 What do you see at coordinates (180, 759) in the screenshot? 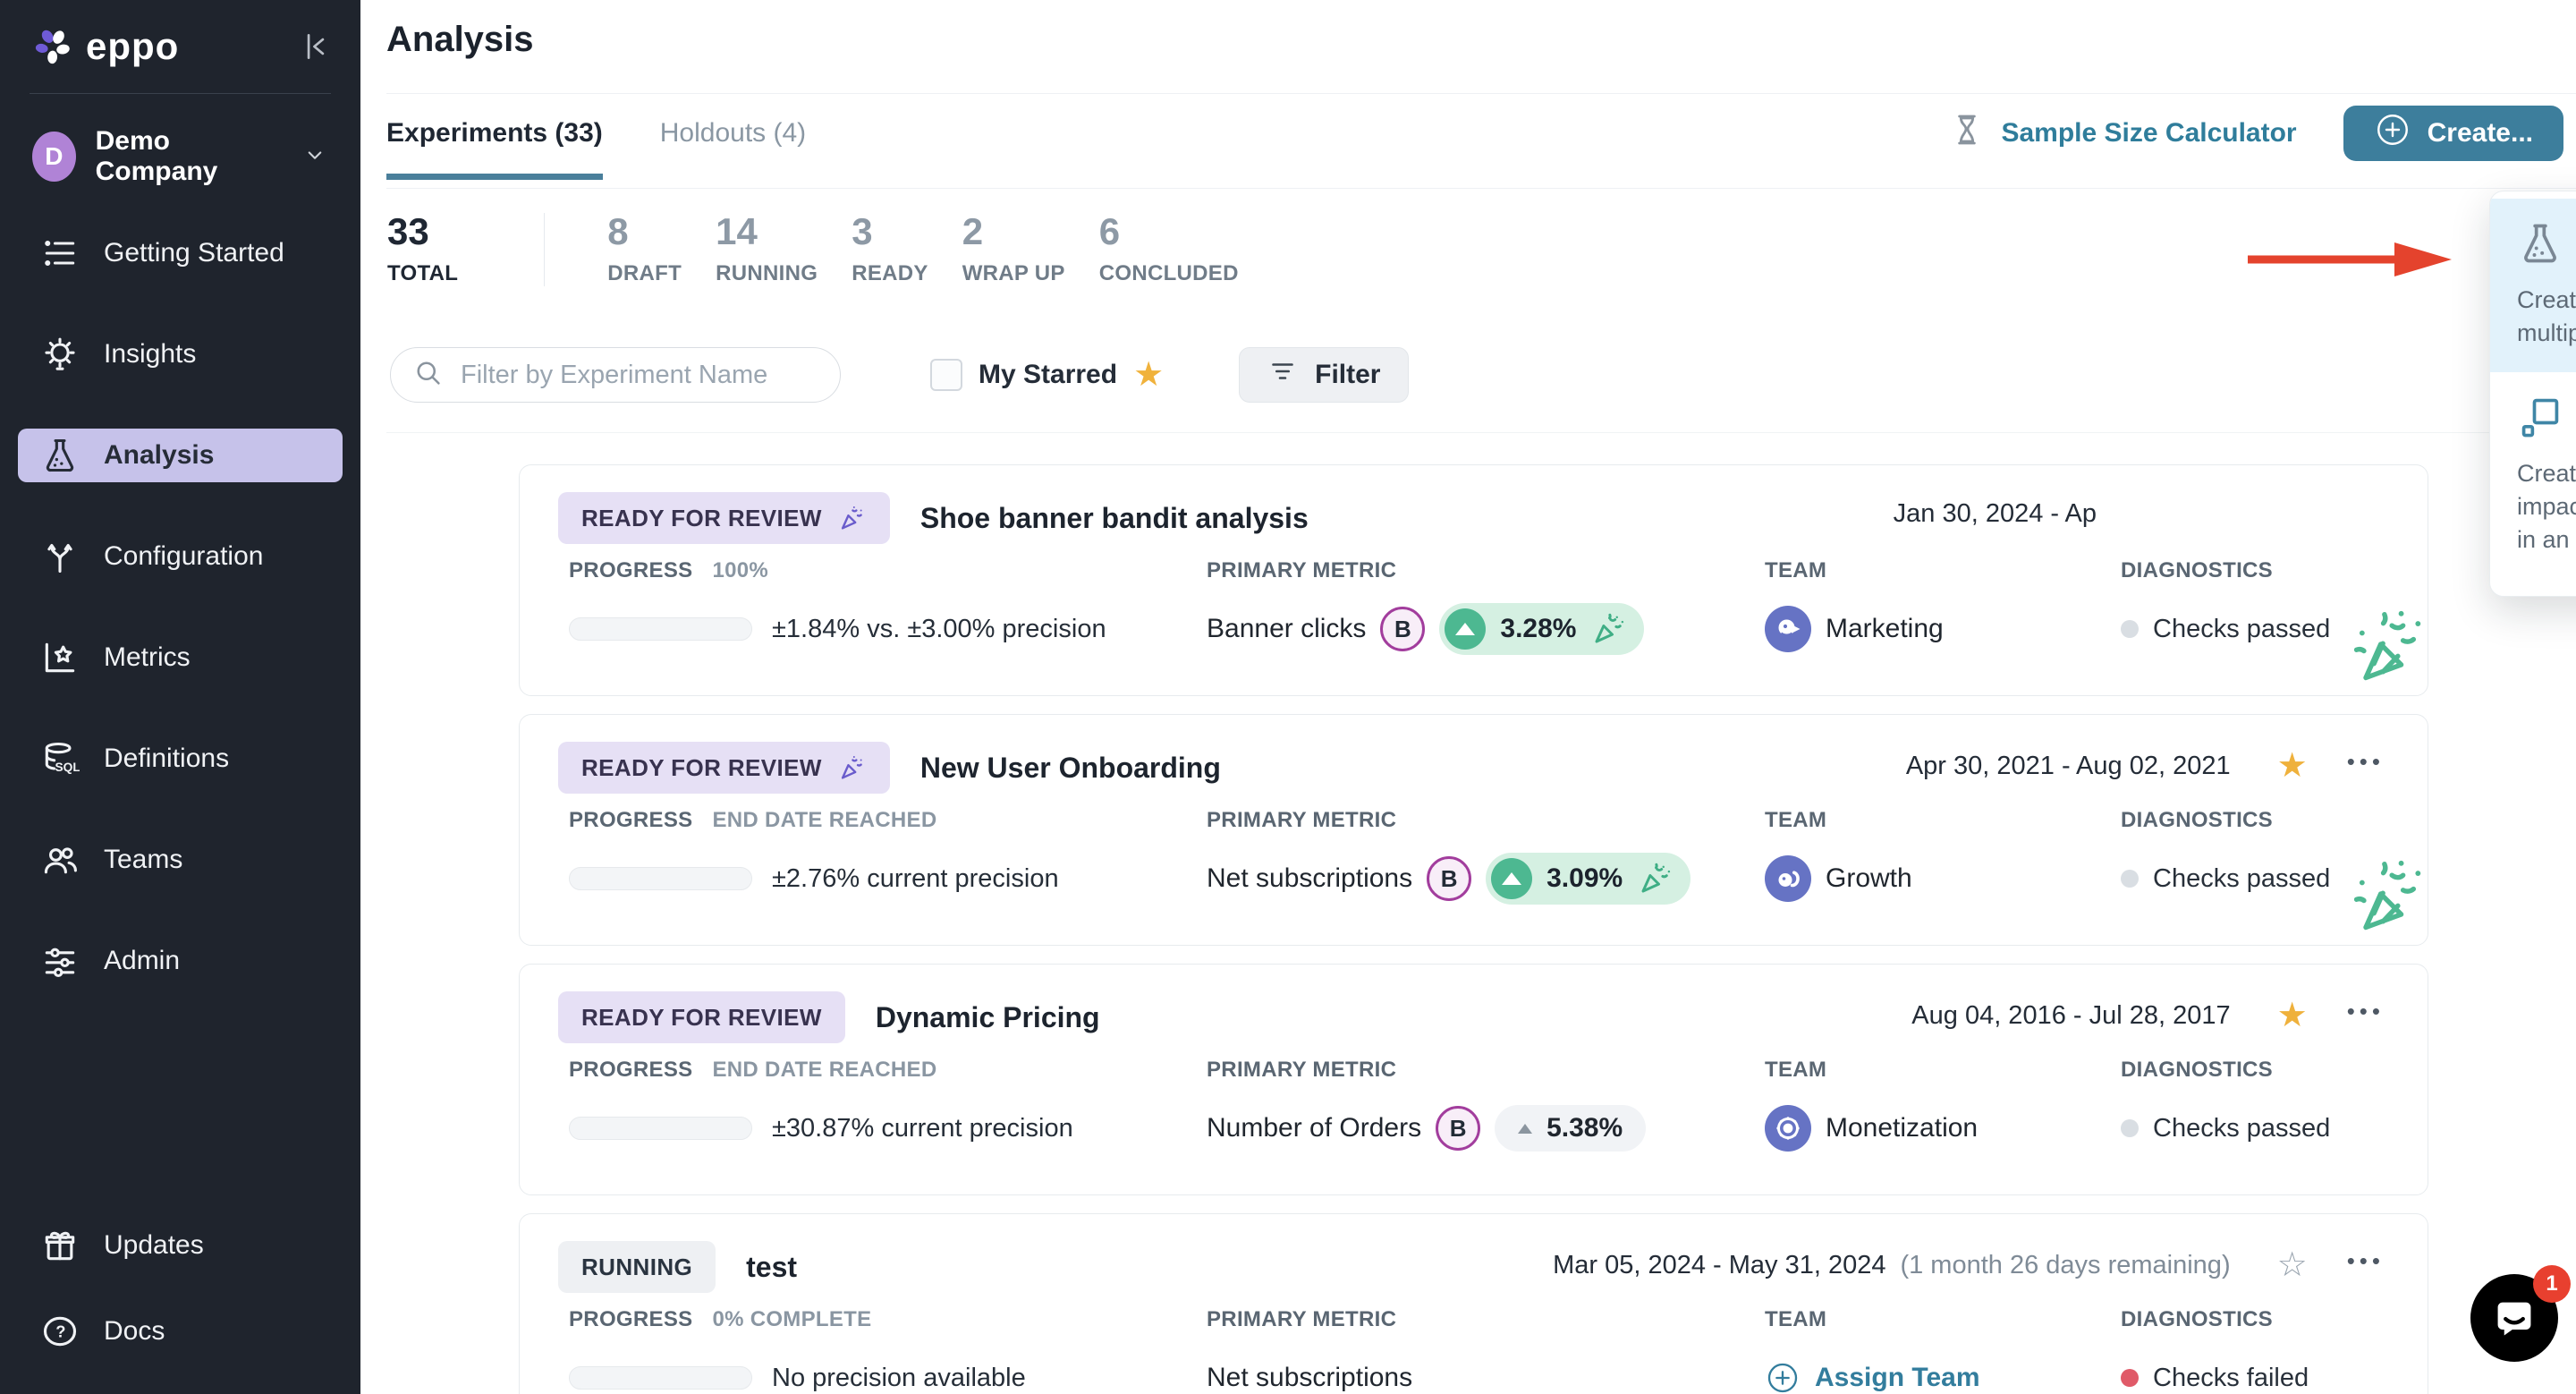
I see `sidebar-item-definitions: SQL Definitions` at bounding box center [180, 759].